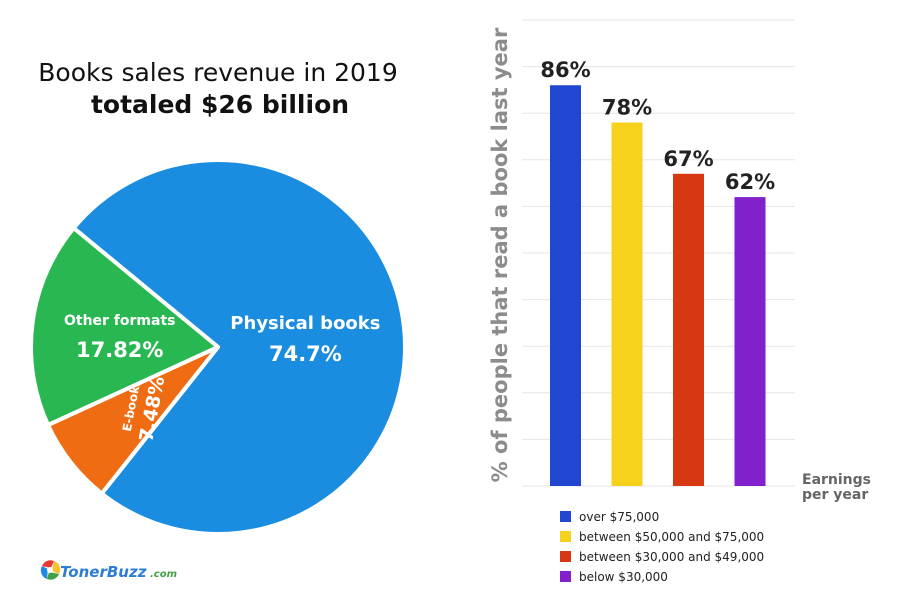 The height and width of the screenshot is (600, 900). I want to click on pie-label-physical-books: Physical books 74.7%, so click(305, 339).